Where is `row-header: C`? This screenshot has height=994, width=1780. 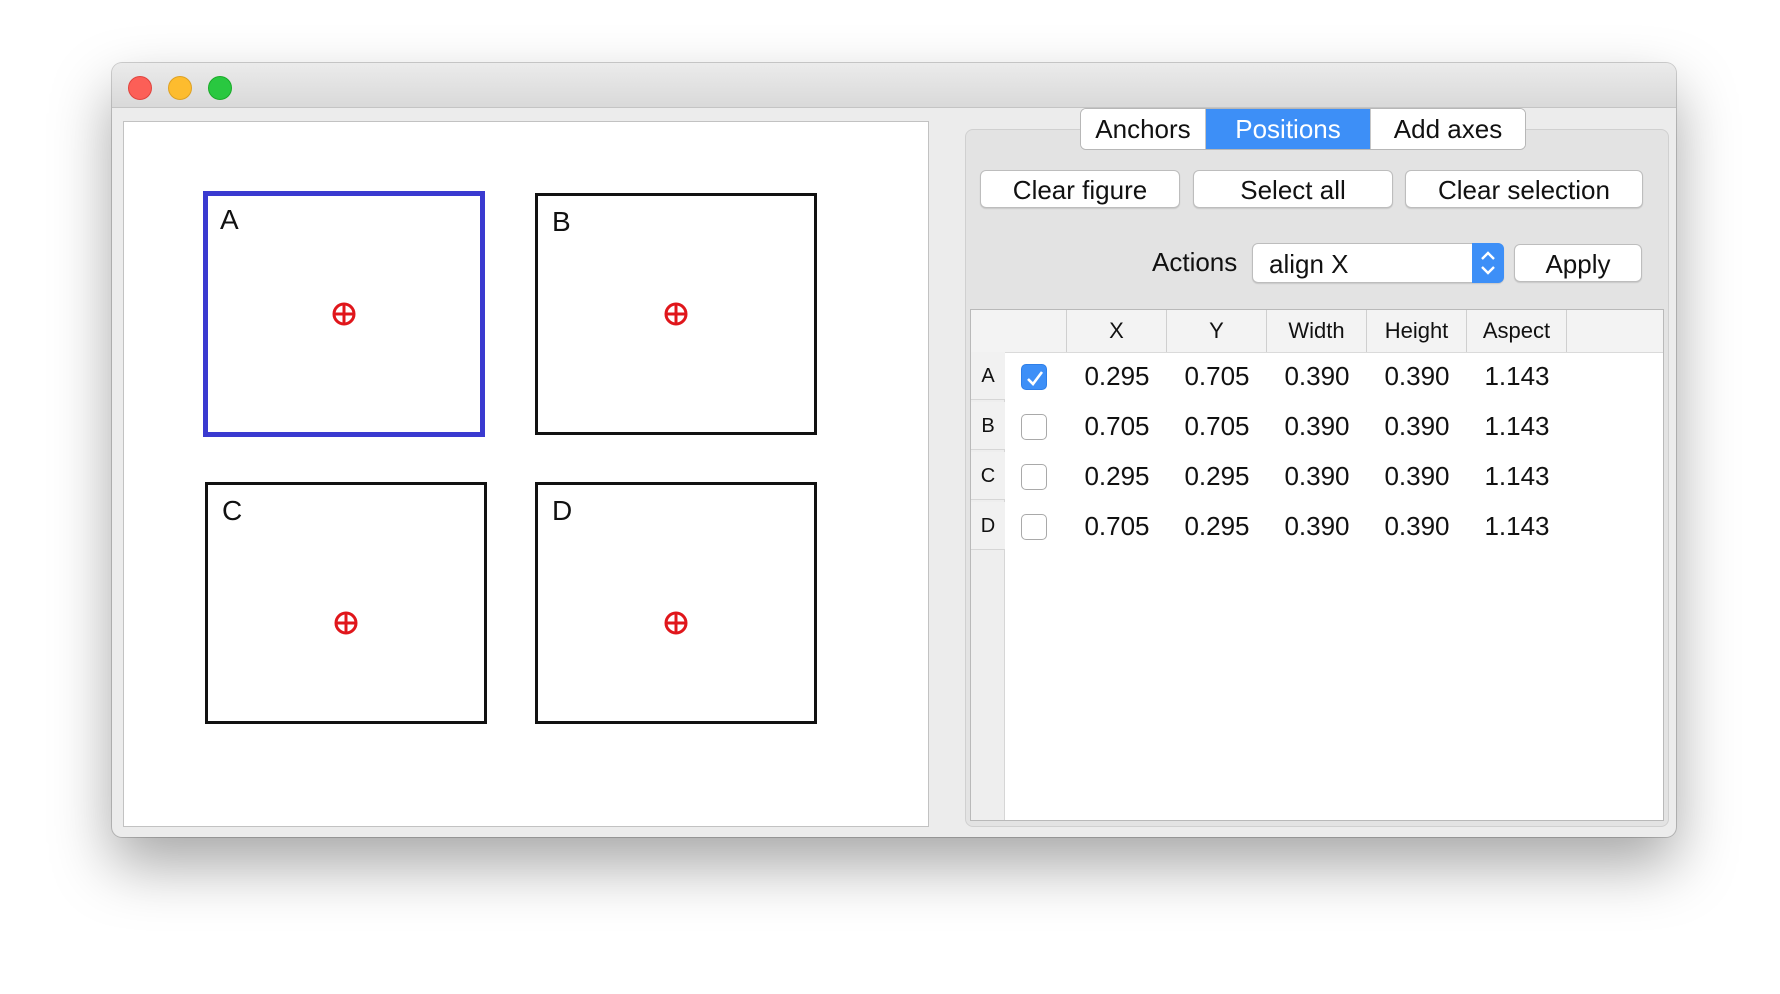 row-header: C is located at coordinates (988, 476).